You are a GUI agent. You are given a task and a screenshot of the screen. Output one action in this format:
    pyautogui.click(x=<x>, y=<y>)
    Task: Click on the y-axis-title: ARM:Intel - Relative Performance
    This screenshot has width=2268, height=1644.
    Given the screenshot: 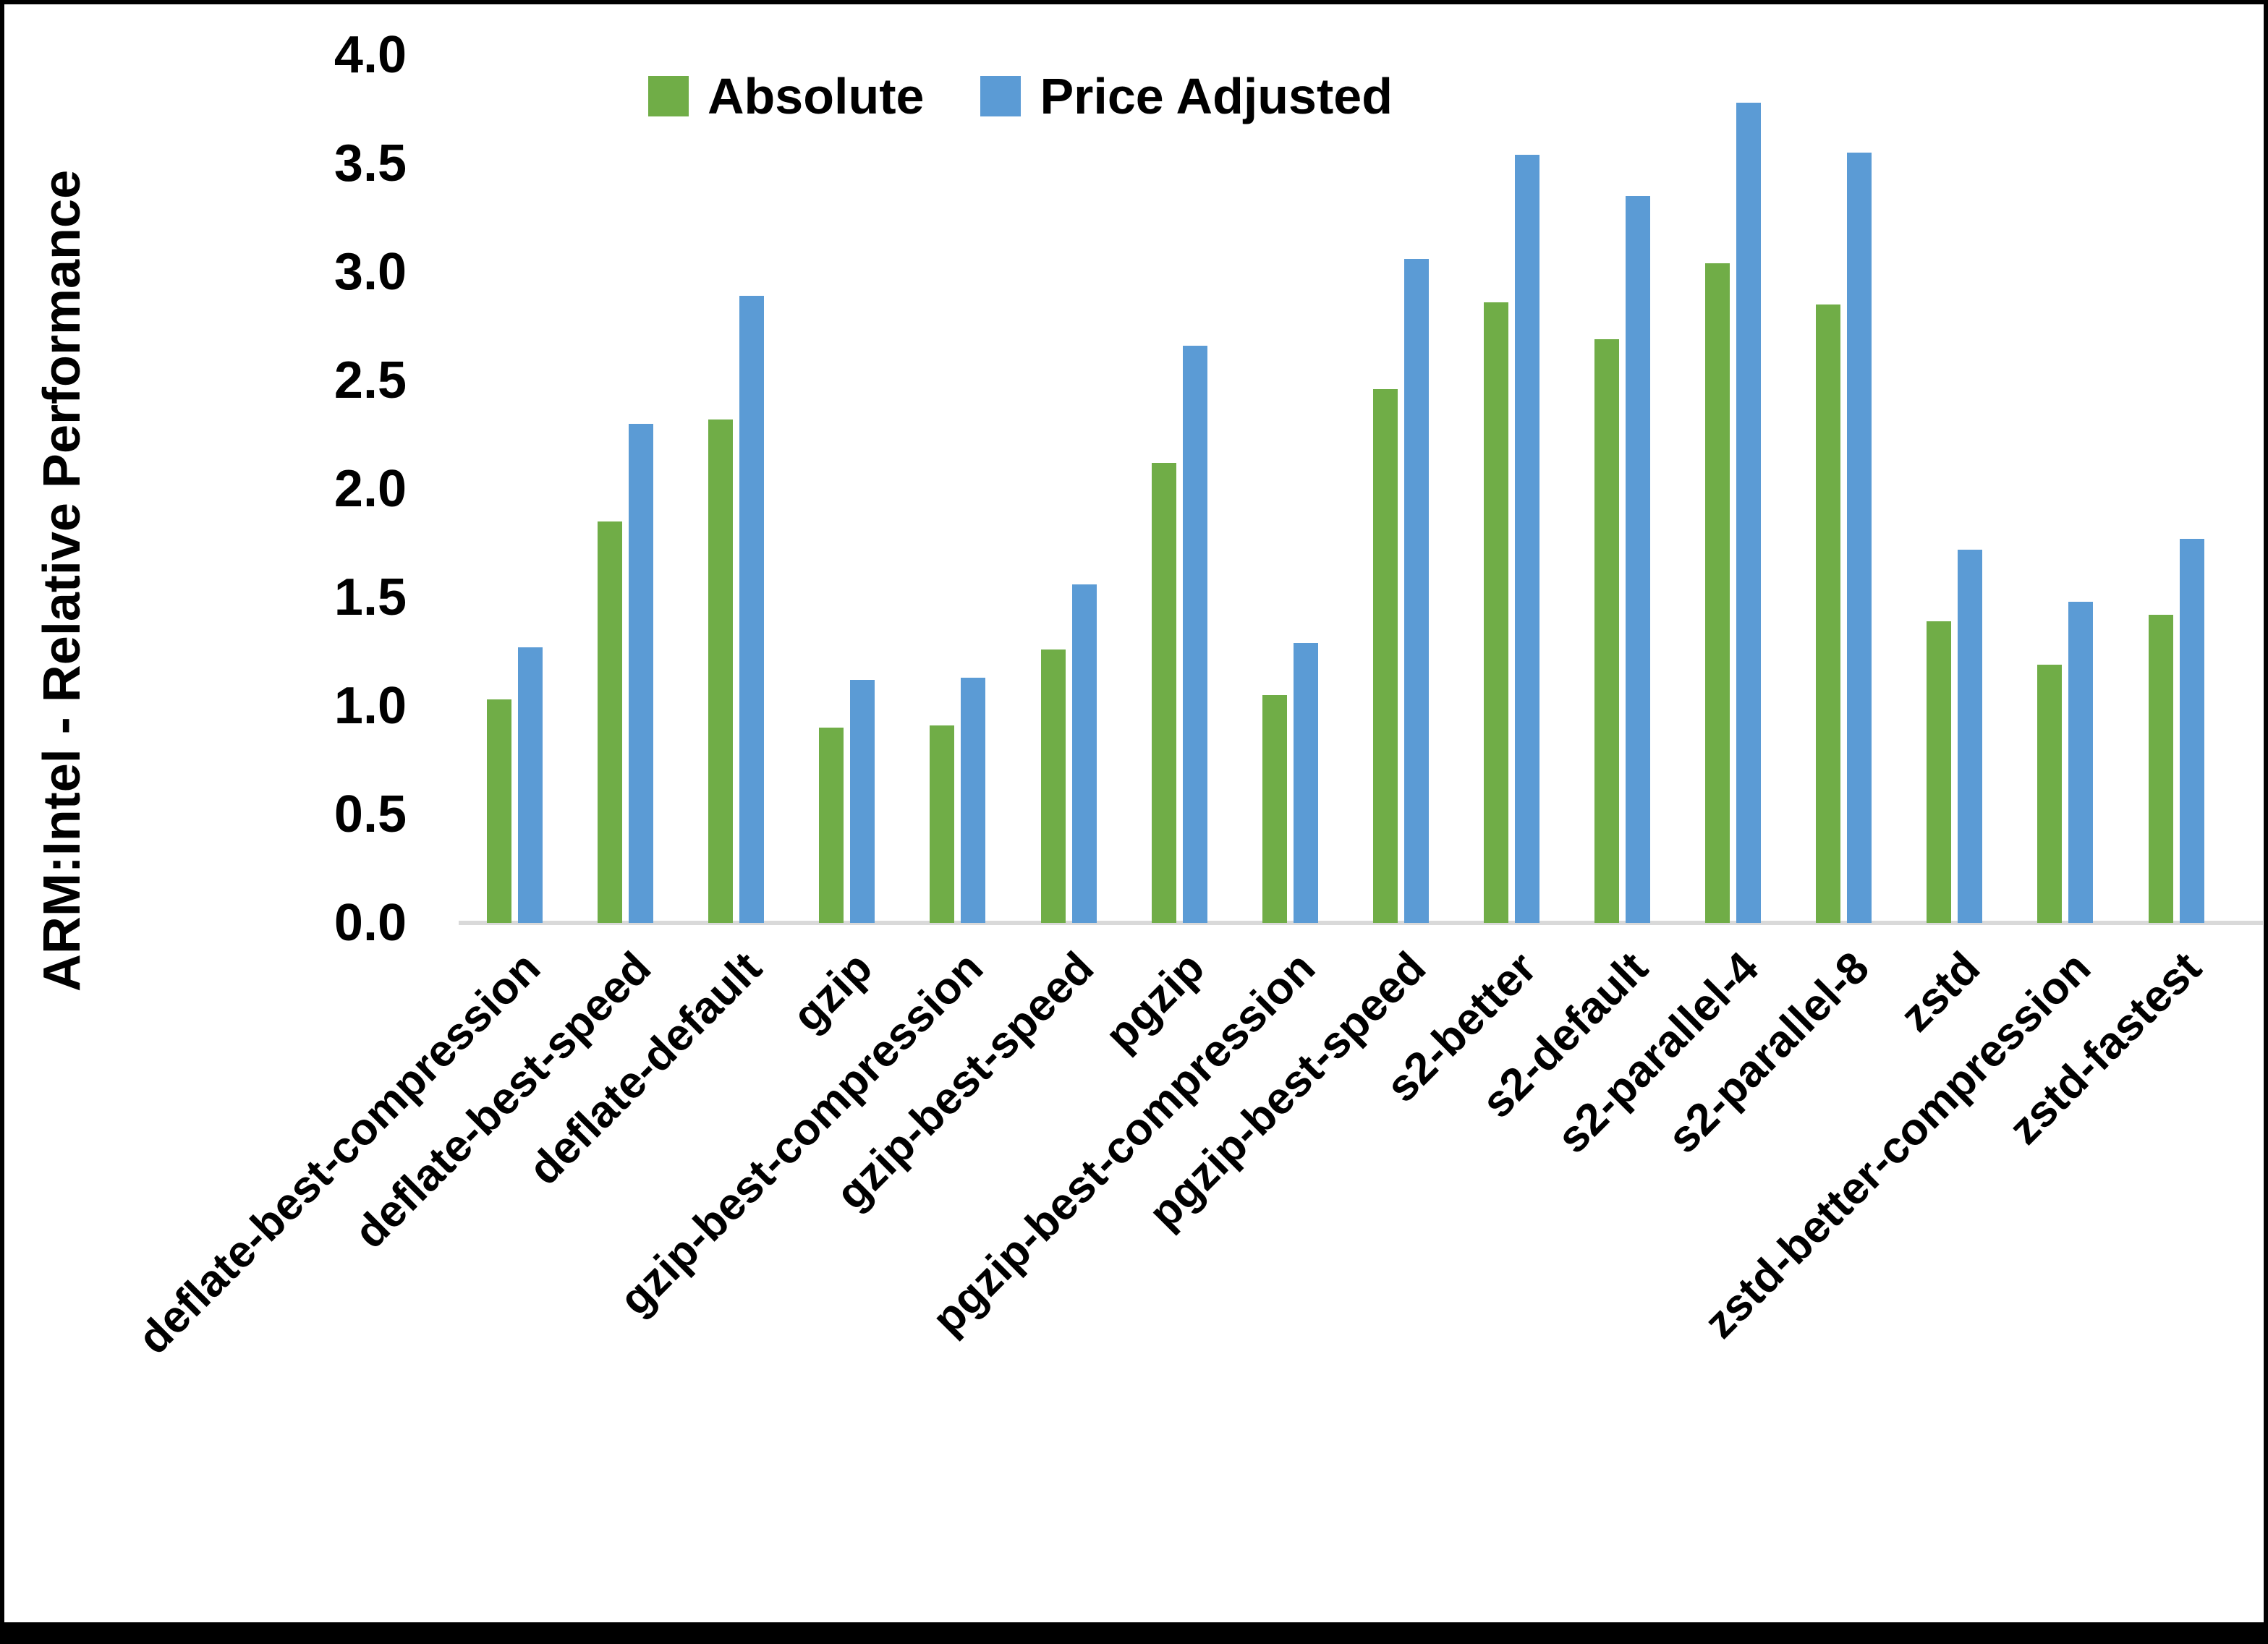 What is the action you would take?
    pyautogui.click(x=62, y=580)
    